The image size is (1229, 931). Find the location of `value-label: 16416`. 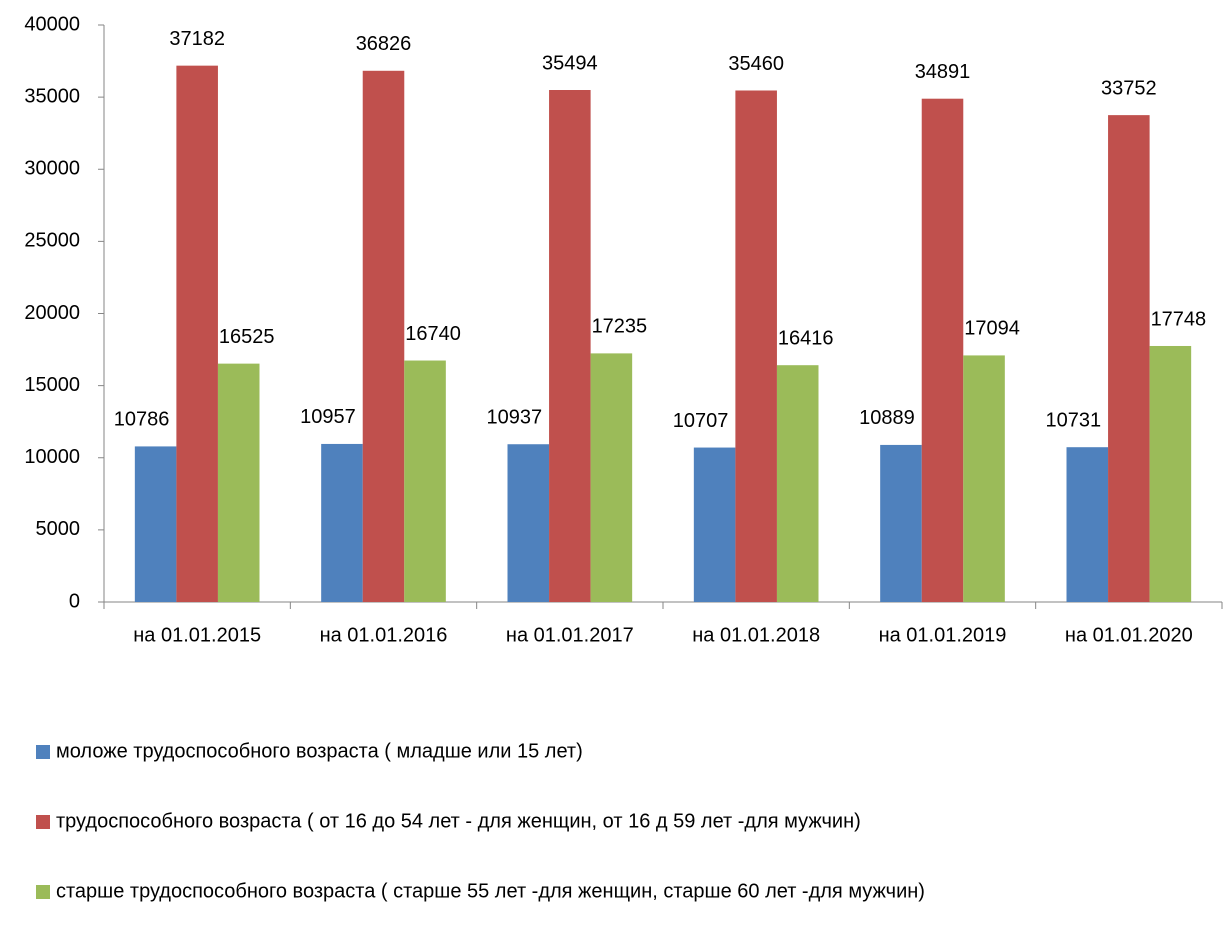

value-label: 16416 is located at coordinates (806, 338).